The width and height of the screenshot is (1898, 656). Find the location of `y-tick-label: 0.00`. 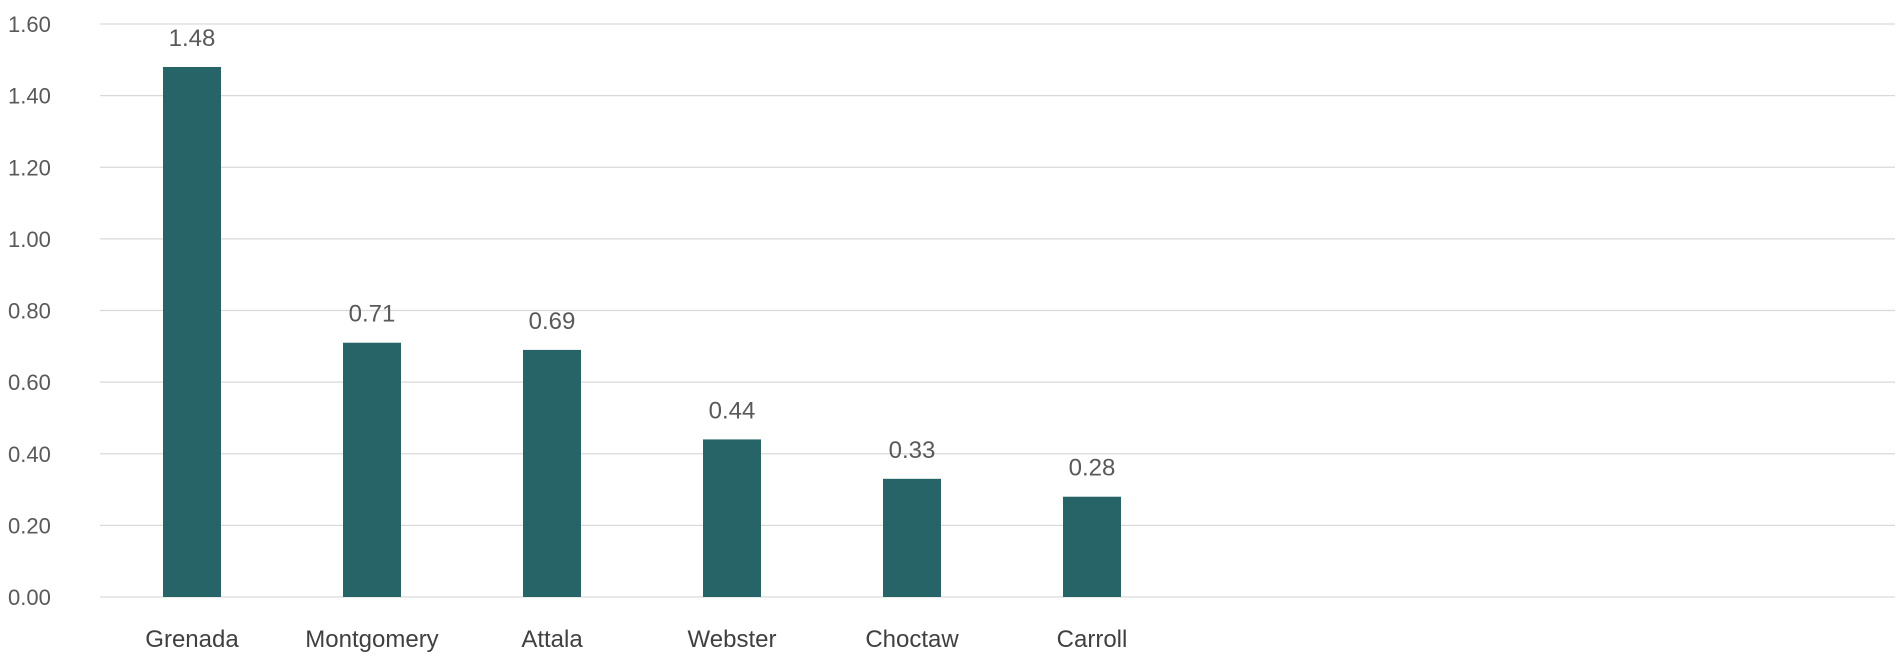

y-tick-label: 0.00 is located at coordinates (29, 597).